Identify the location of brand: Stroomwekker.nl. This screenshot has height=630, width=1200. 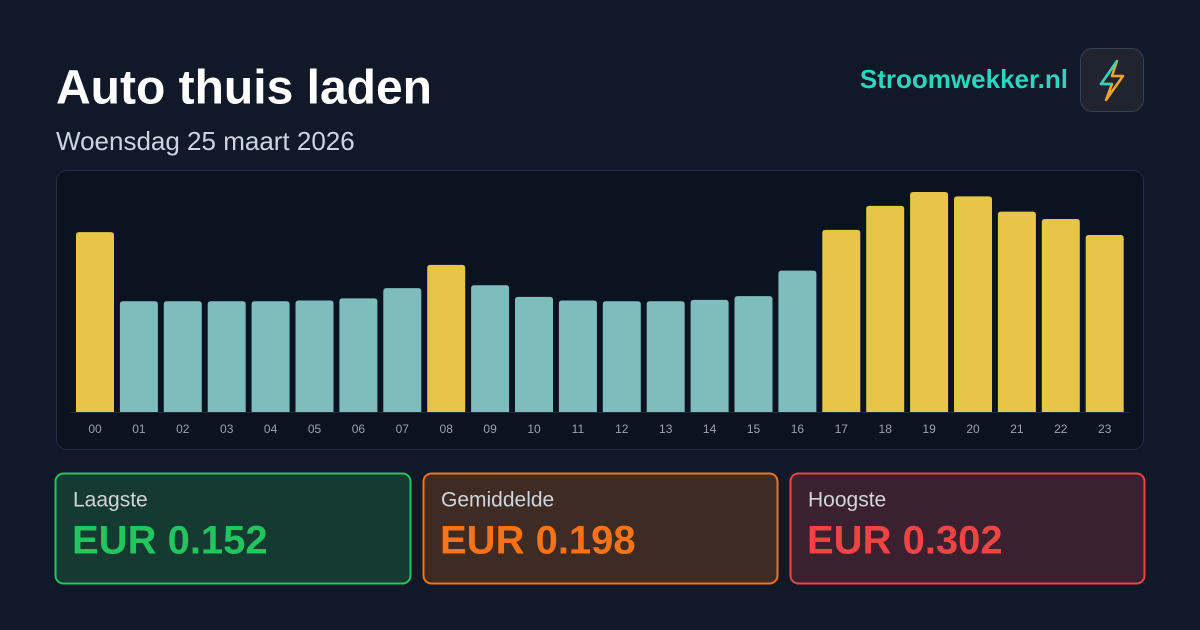
(964, 79).